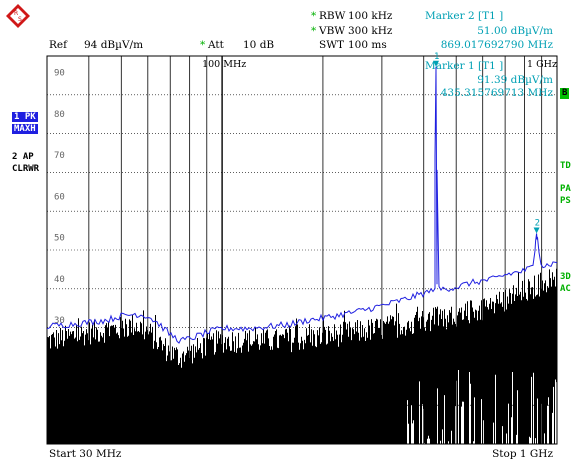  Describe the element at coordinates (565, 201) in the screenshot. I see `ps-indicator: PS` at that location.